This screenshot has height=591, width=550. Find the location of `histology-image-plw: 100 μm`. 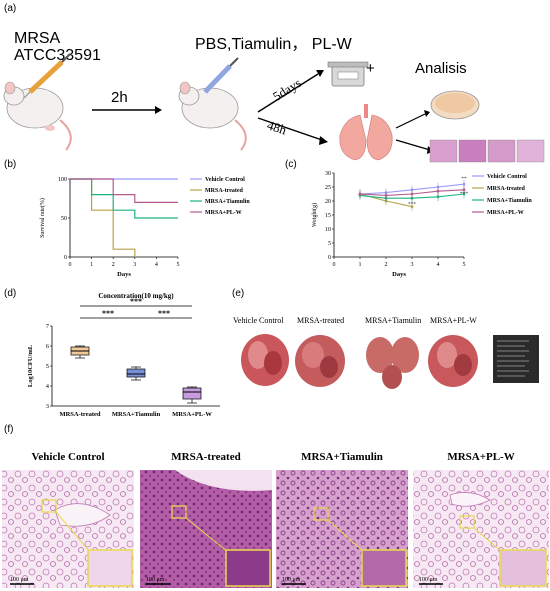

histology-image-plw: 100 μm is located at coordinates (481, 529).